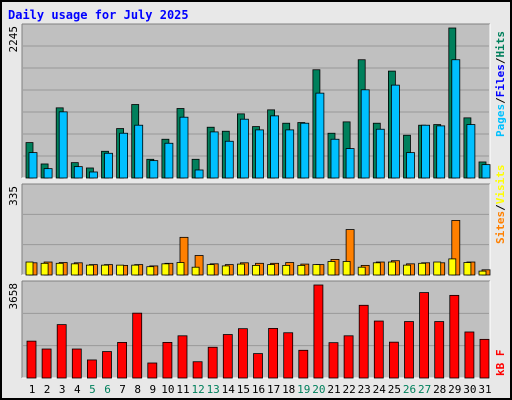  What do you see at coordinates (122, 389) in the screenshot?
I see `x-tick-label-day-7: 7` at bounding box center [122, 389].